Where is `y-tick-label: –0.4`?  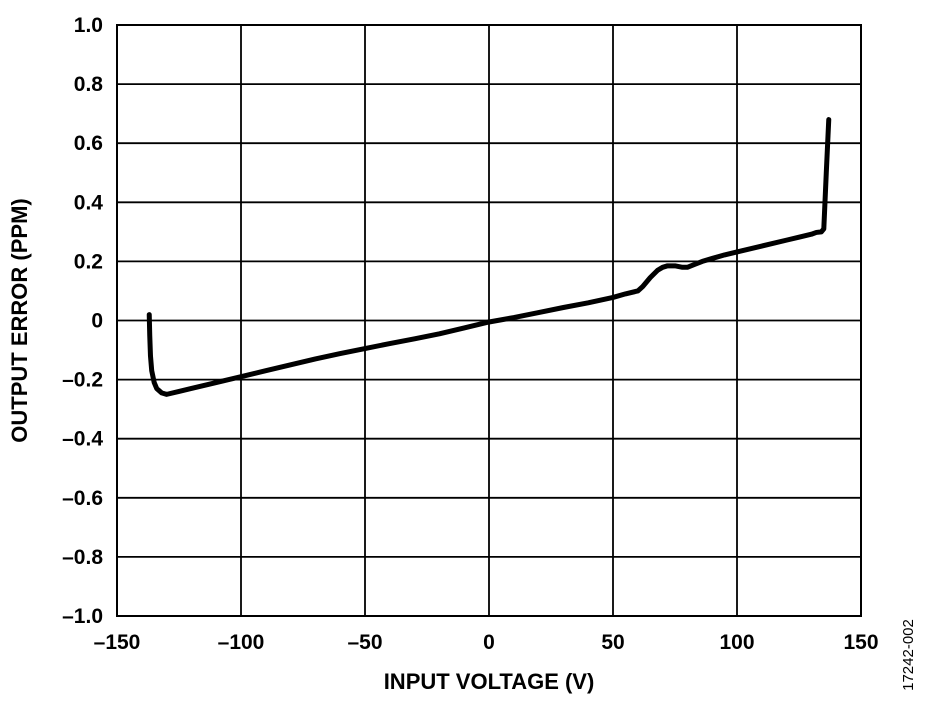 y-tick-label: –0.4 is located at coordinates (82, 439).